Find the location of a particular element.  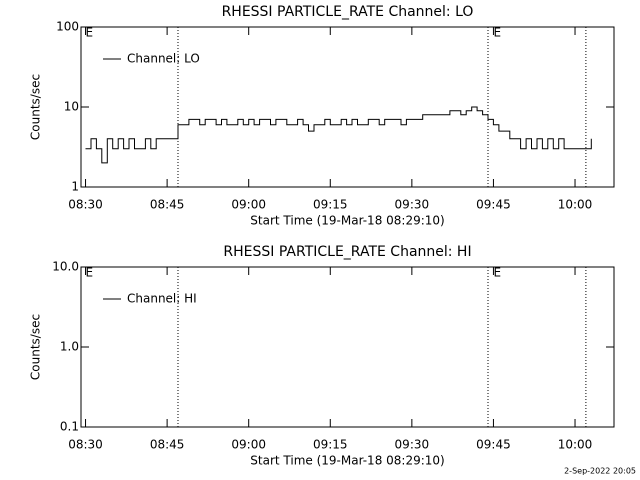

y-tick-label: 10.0 is located at coordinates (65, 267).